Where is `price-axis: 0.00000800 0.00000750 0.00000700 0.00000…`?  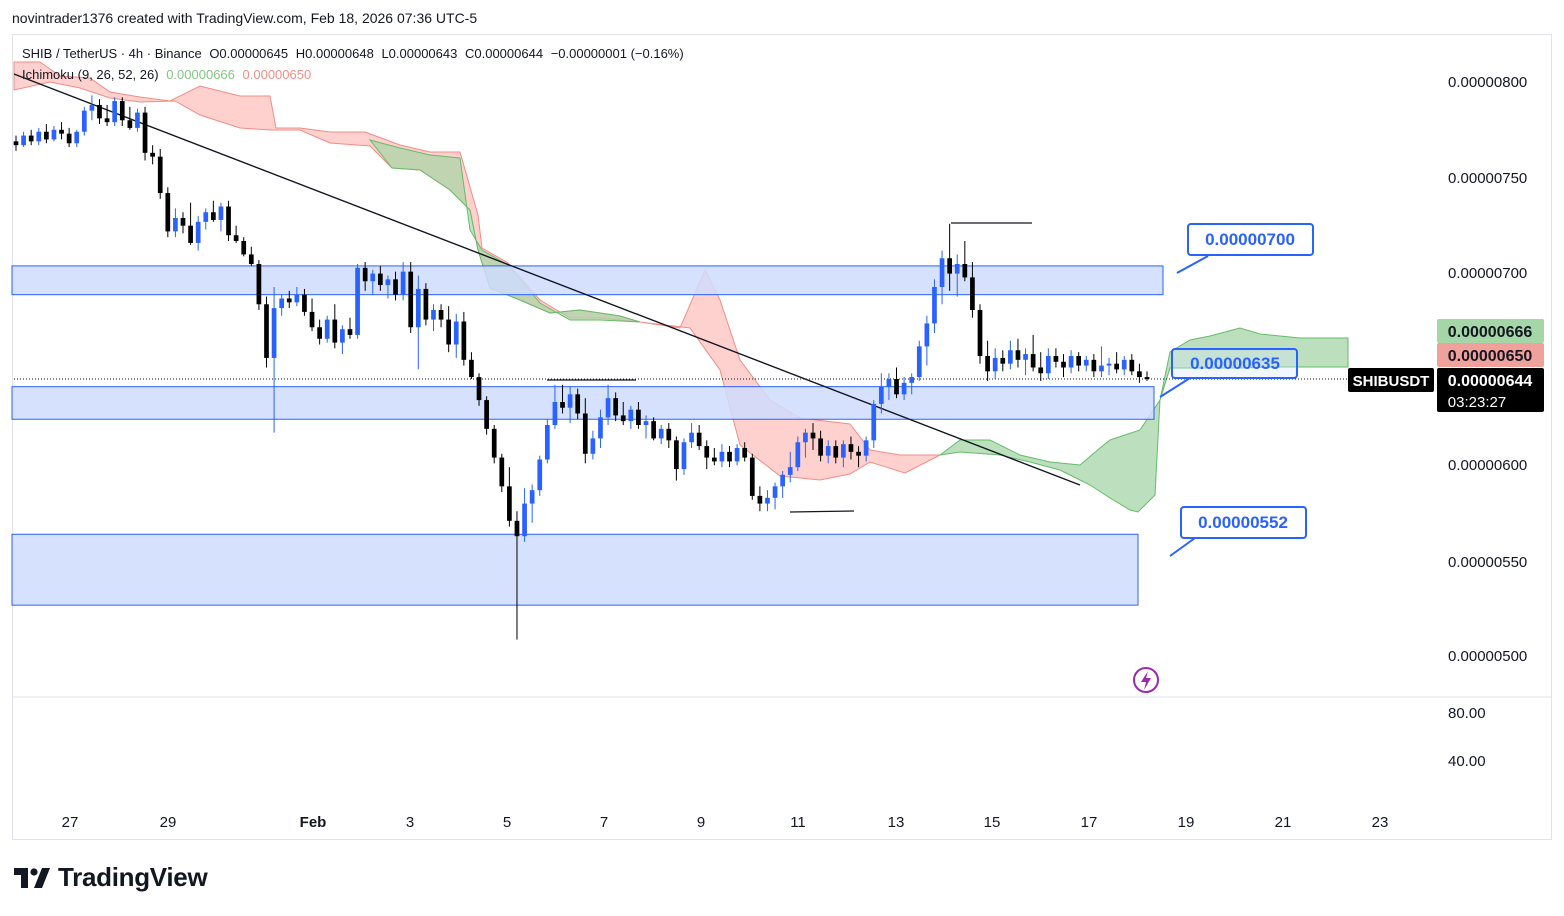 price-axis: 0.00000800 0.00000750 0.00000700 0.00000… is located at coordinates (1487, 369).